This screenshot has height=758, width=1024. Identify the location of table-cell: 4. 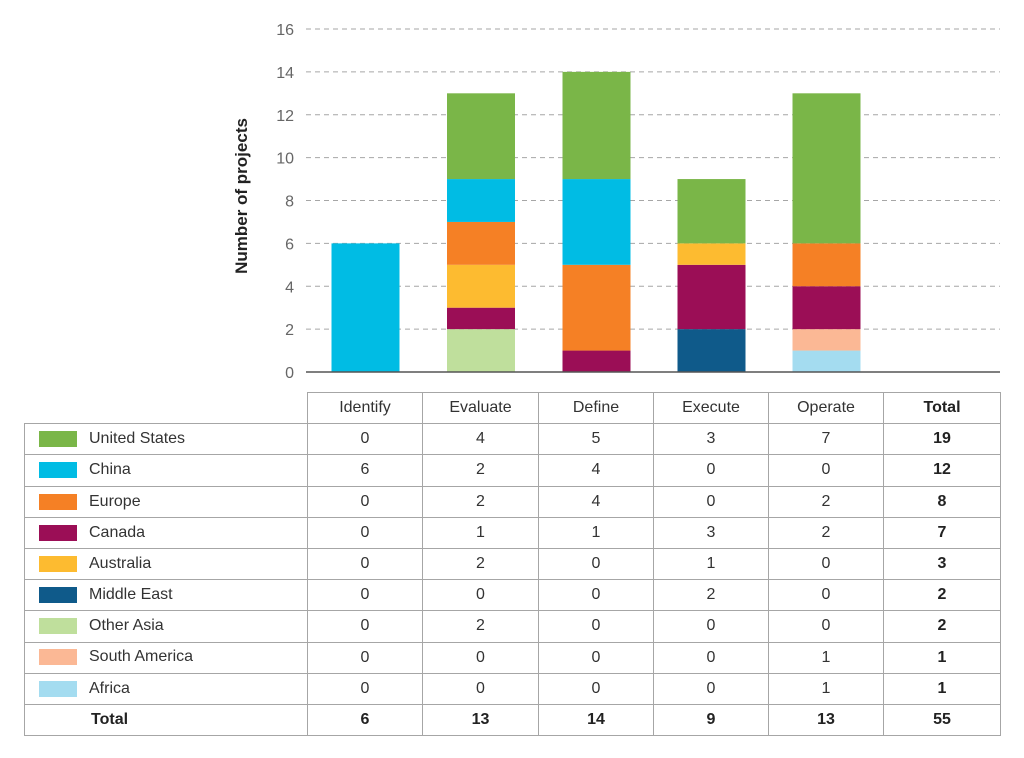
(596, 501).